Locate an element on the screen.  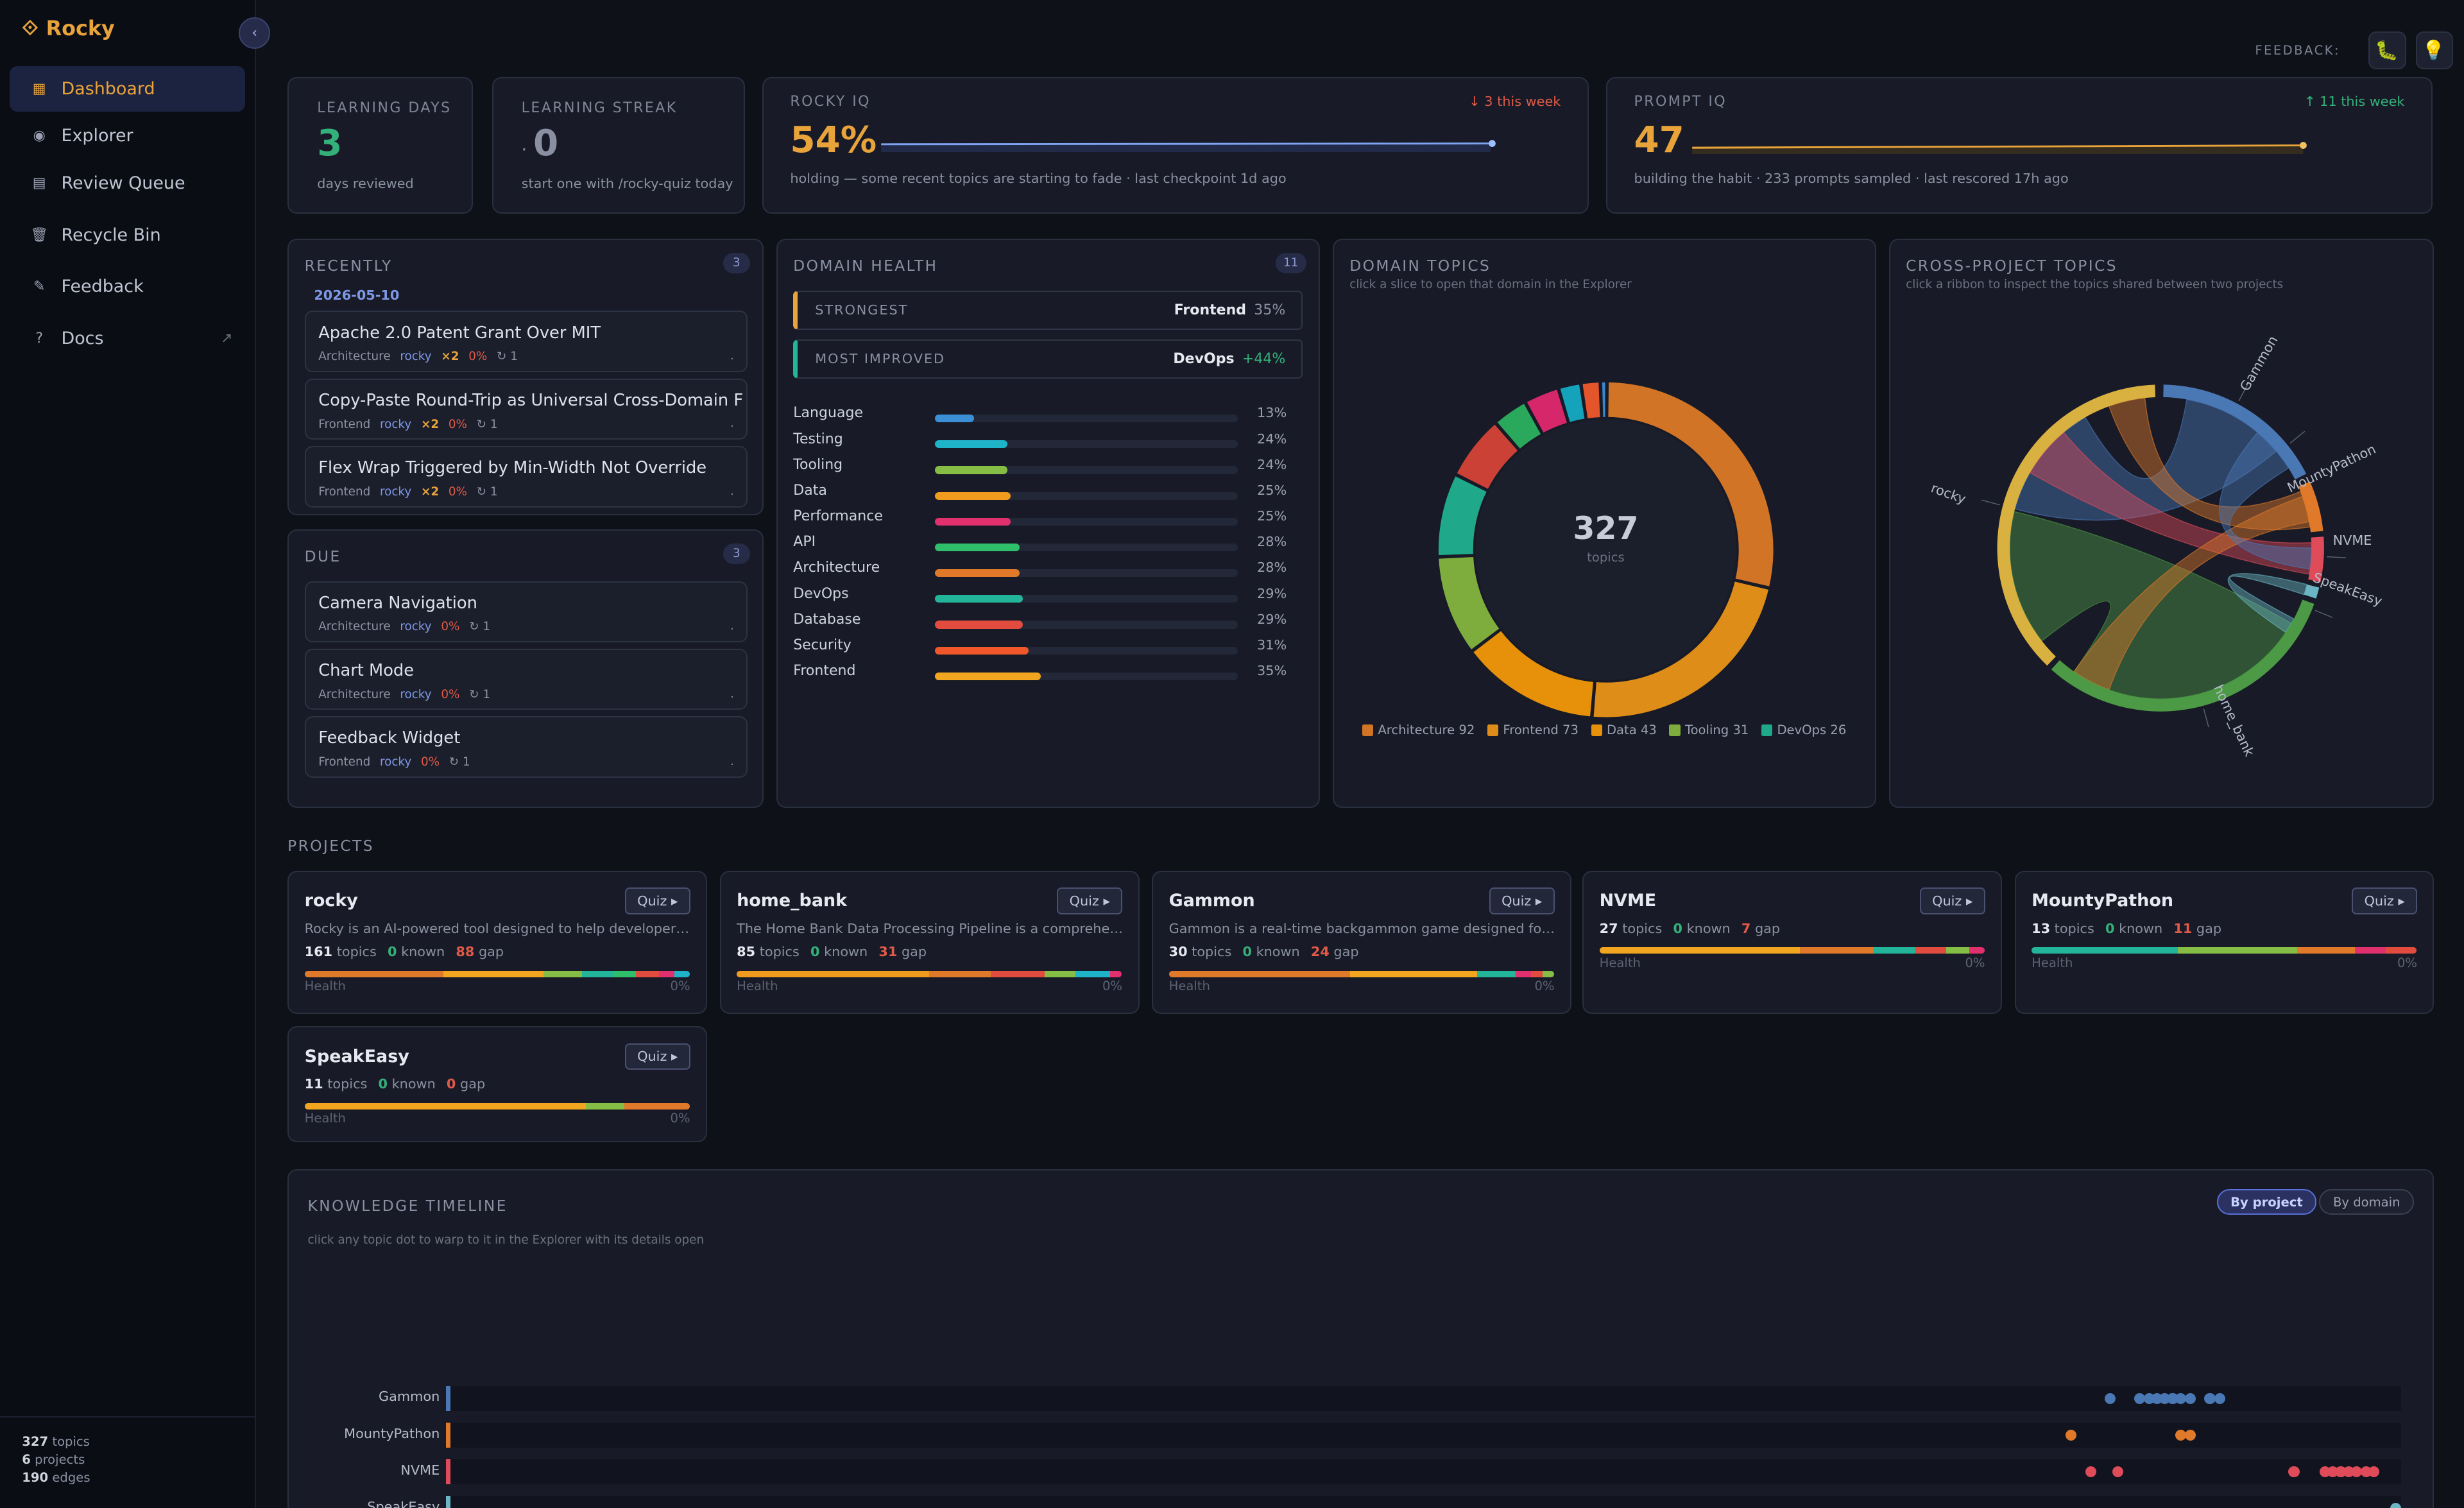
sidebar-item-recycle-bin: 🗑 Recycle Bin is located at coordinates (128, 235).